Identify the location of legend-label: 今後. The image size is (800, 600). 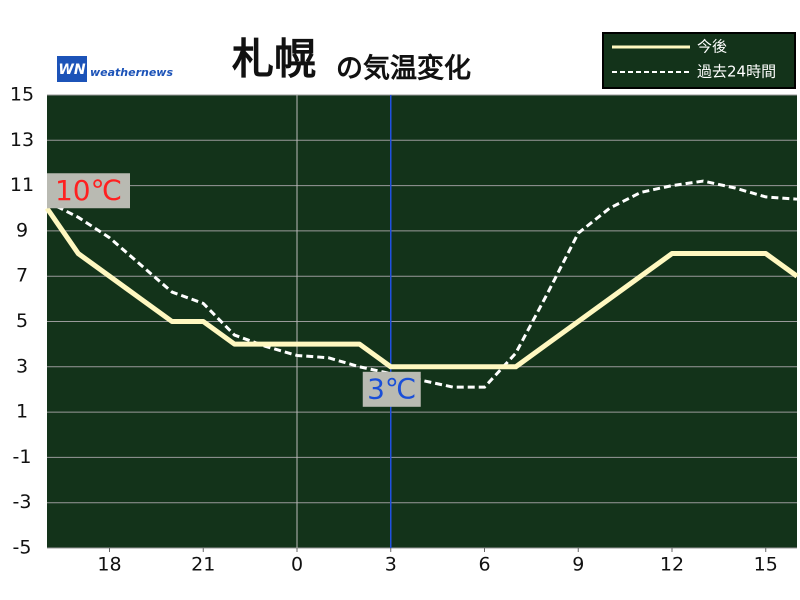
(712, 47).